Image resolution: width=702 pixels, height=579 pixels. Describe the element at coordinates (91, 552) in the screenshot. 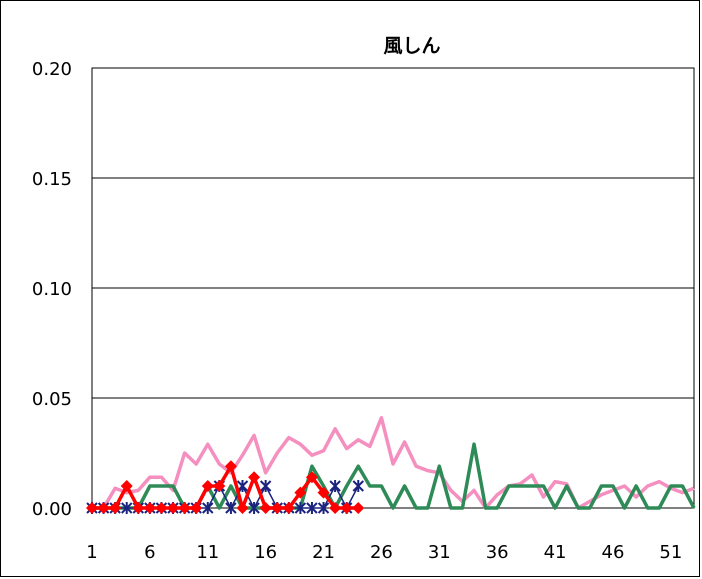

I see `x-tick-label: 1` at that location.